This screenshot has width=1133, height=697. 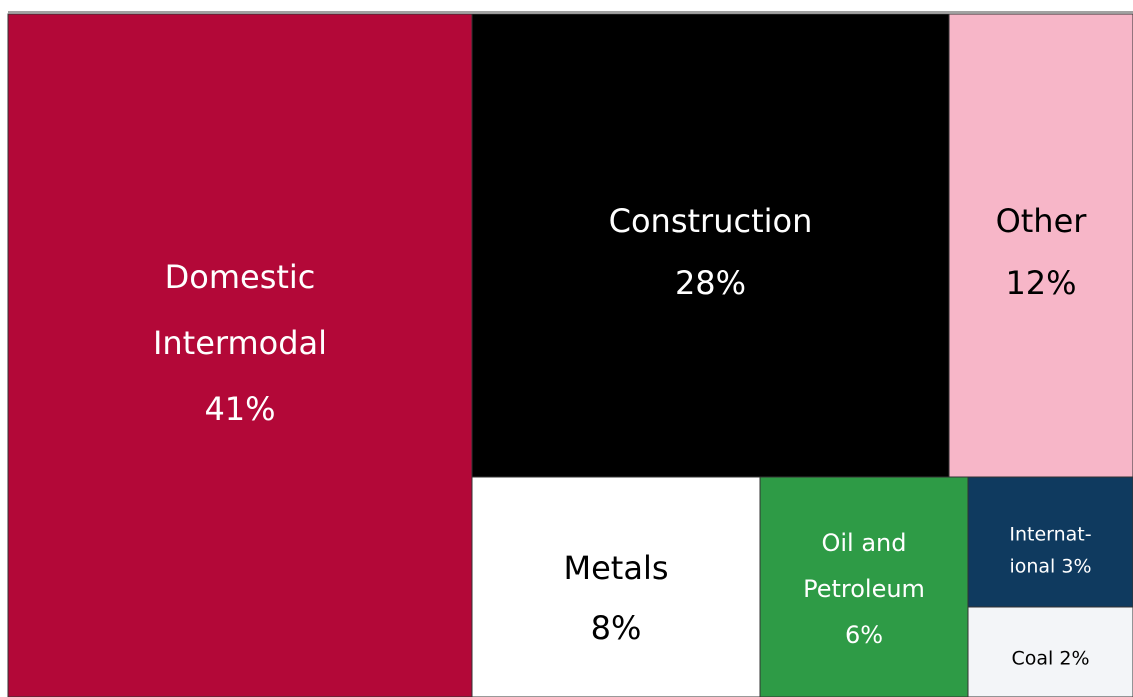 I want to click on tile-label-construction-line-0: Construction, so click(x=711, y=221).